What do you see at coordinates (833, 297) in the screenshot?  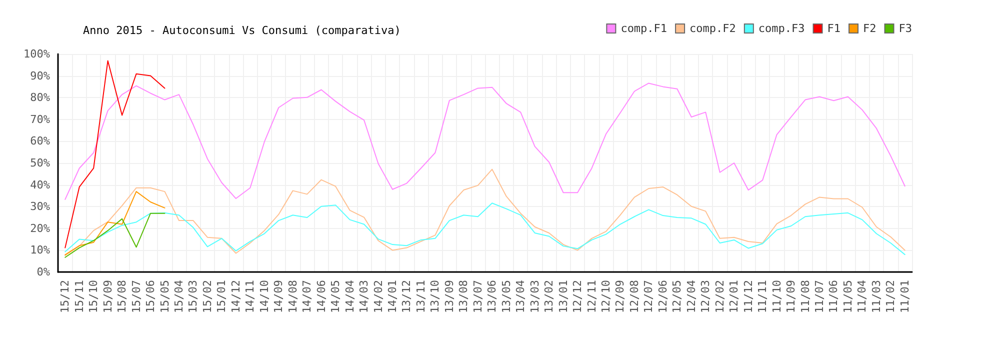 I see `x-tick-label: 11/06` at bounding box center [833, 297].